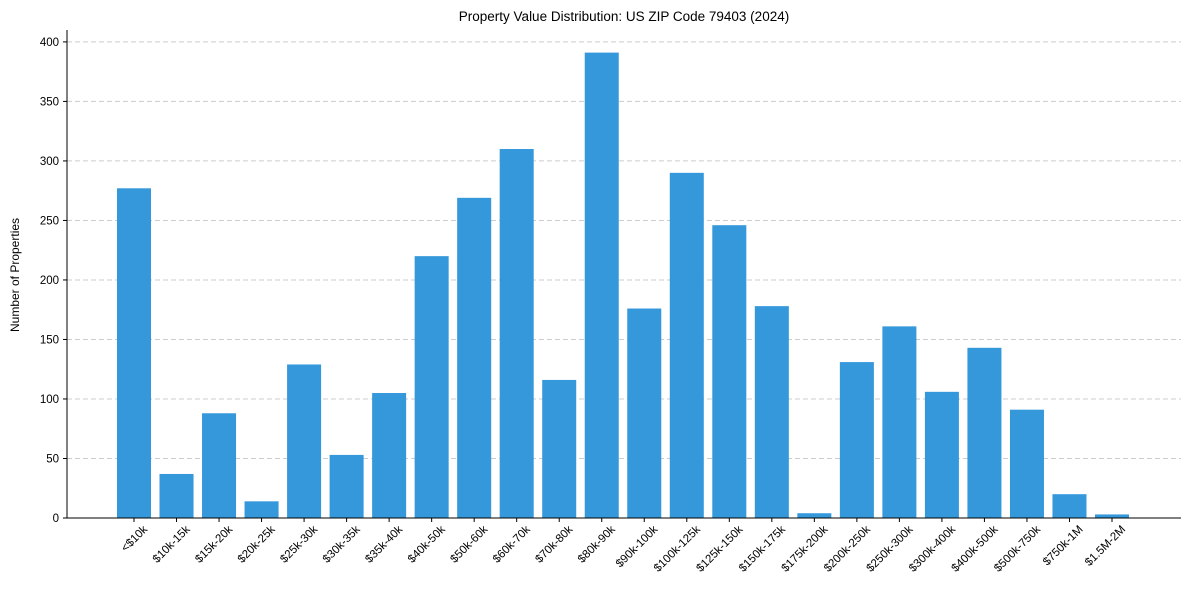 The width and height of the screenshot is (1189, 590). Describe the element at coordinates (49, 43) in the screenshot. I see `y-tick-label: 400` at that location.